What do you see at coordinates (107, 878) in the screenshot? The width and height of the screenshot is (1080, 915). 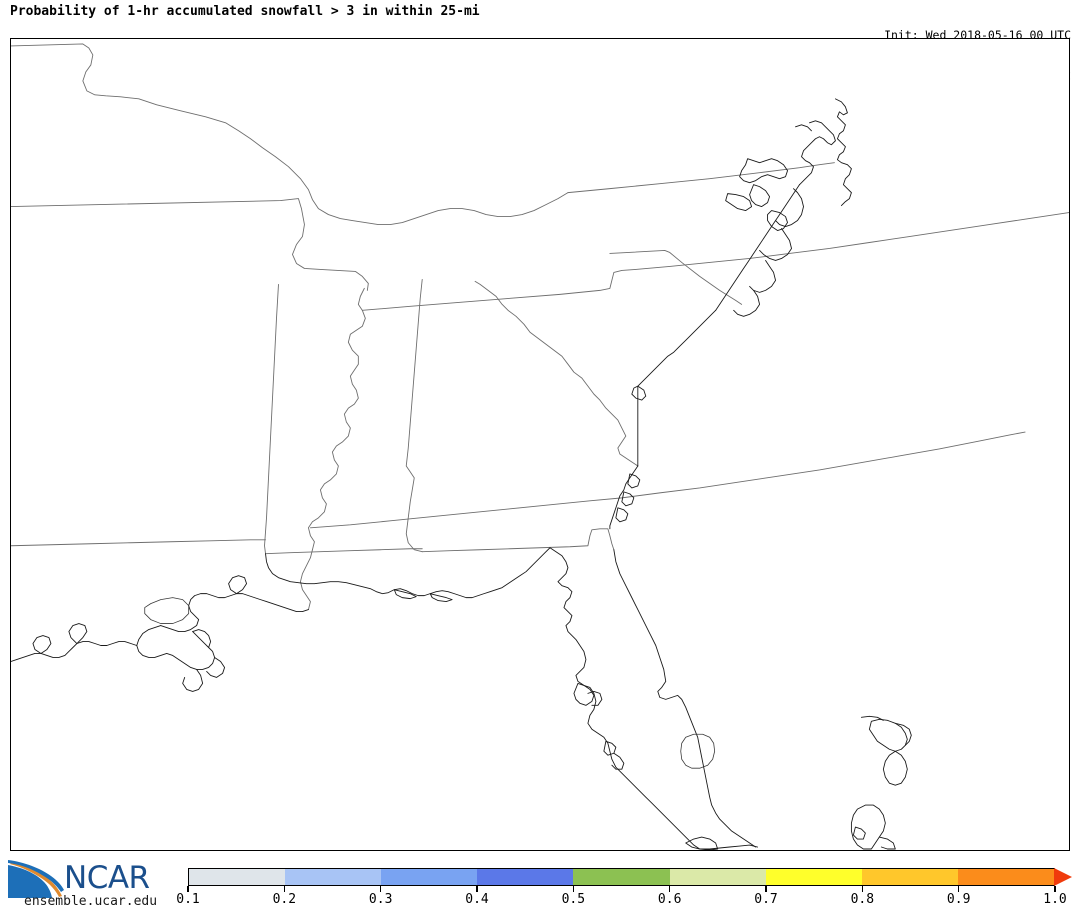 I see `ncar-wordmark: NCAR` at bounding box center [107, 878].